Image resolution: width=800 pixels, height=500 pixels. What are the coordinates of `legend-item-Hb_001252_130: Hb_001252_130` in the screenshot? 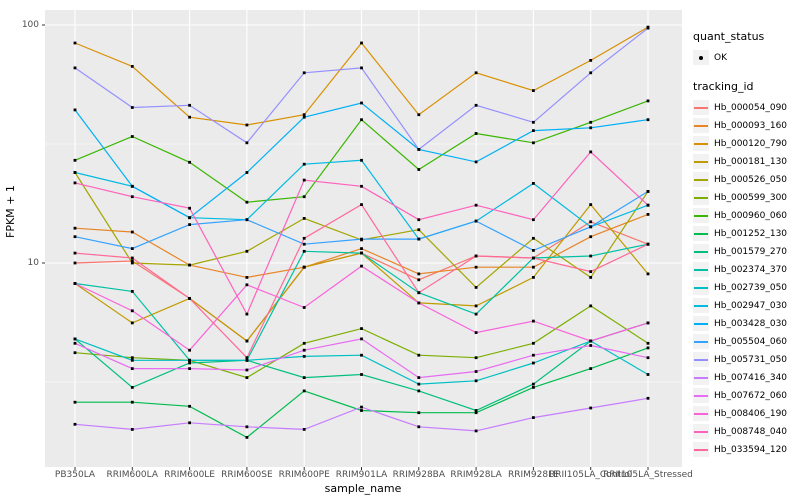 It's located at (746, 233).